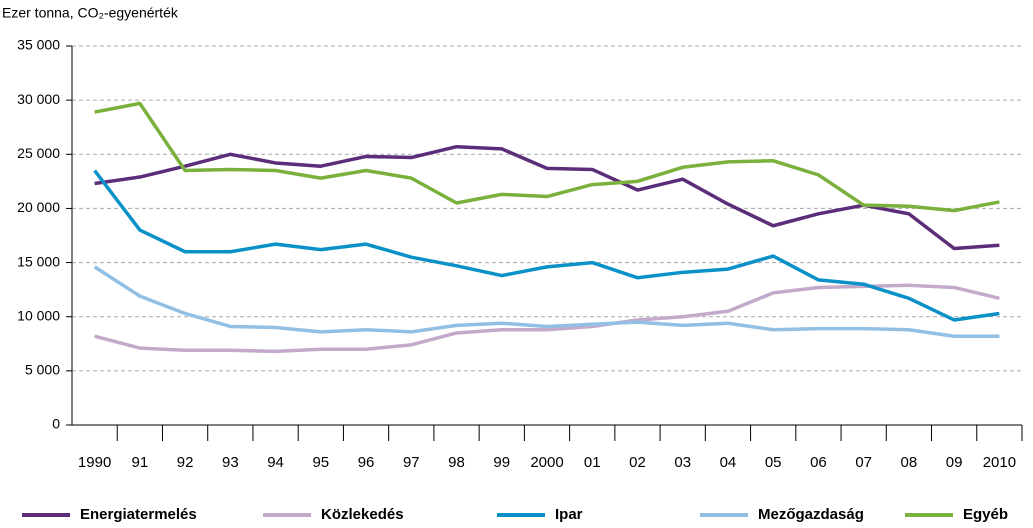  I want to click on x-tick-label: 91, so click(140, 462).